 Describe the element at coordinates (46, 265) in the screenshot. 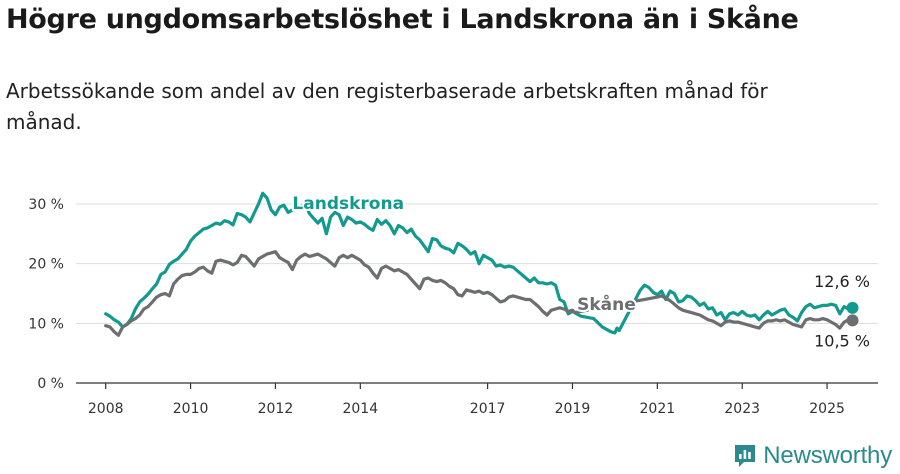

I see `y-tick-label: 20 %` at that location.